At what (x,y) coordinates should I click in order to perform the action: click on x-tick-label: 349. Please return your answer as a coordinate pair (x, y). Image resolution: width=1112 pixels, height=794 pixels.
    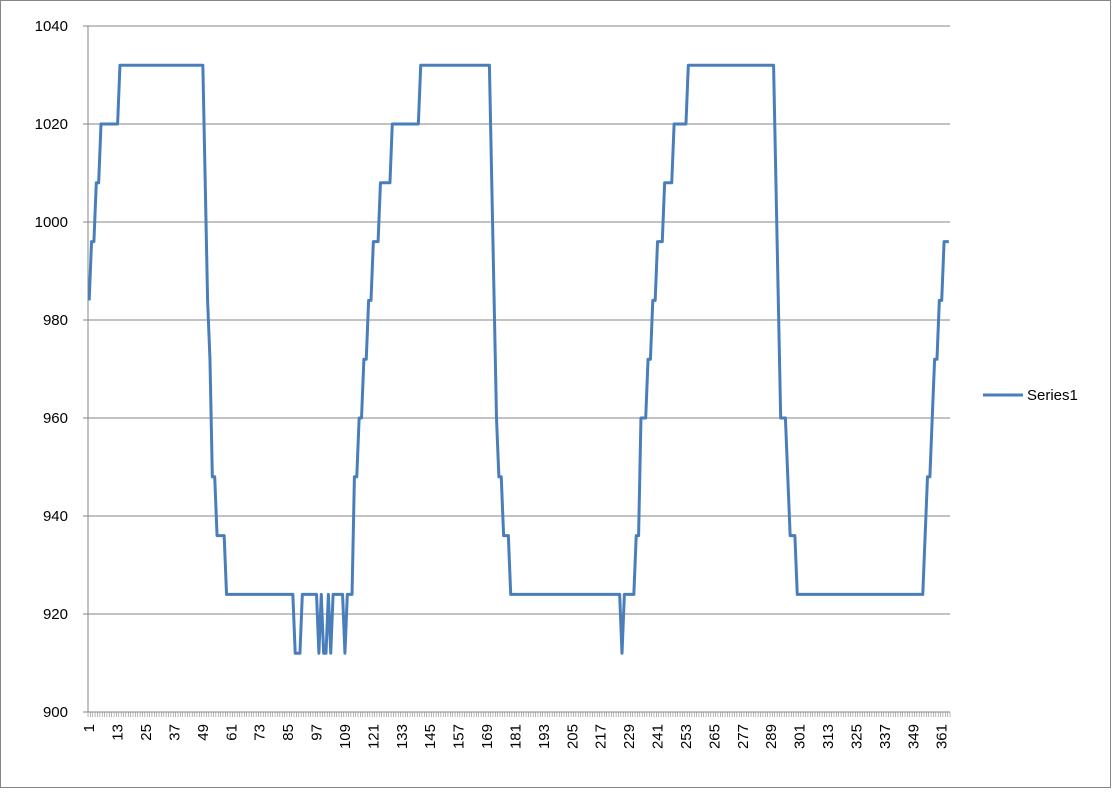
    Looking at the image, I should click on (913, 736).